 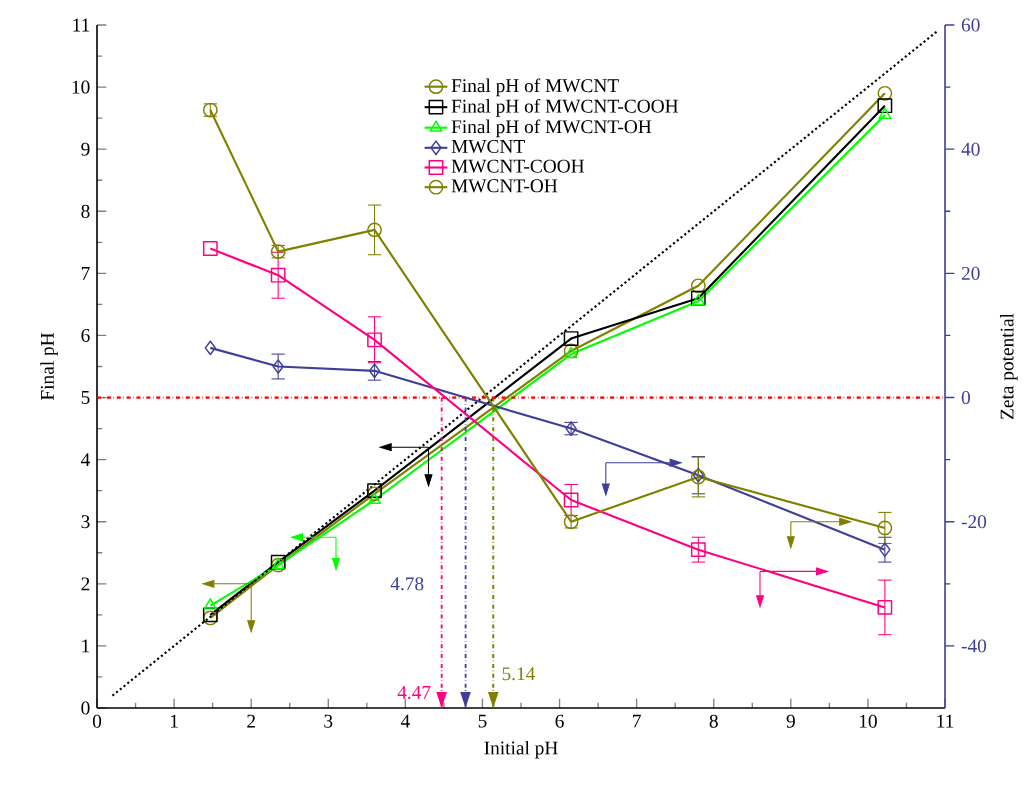 What do you see at coordinates (251, 721) in the screenshot?
I see `x-tick-label: 2` at bounding box center [251, 721].